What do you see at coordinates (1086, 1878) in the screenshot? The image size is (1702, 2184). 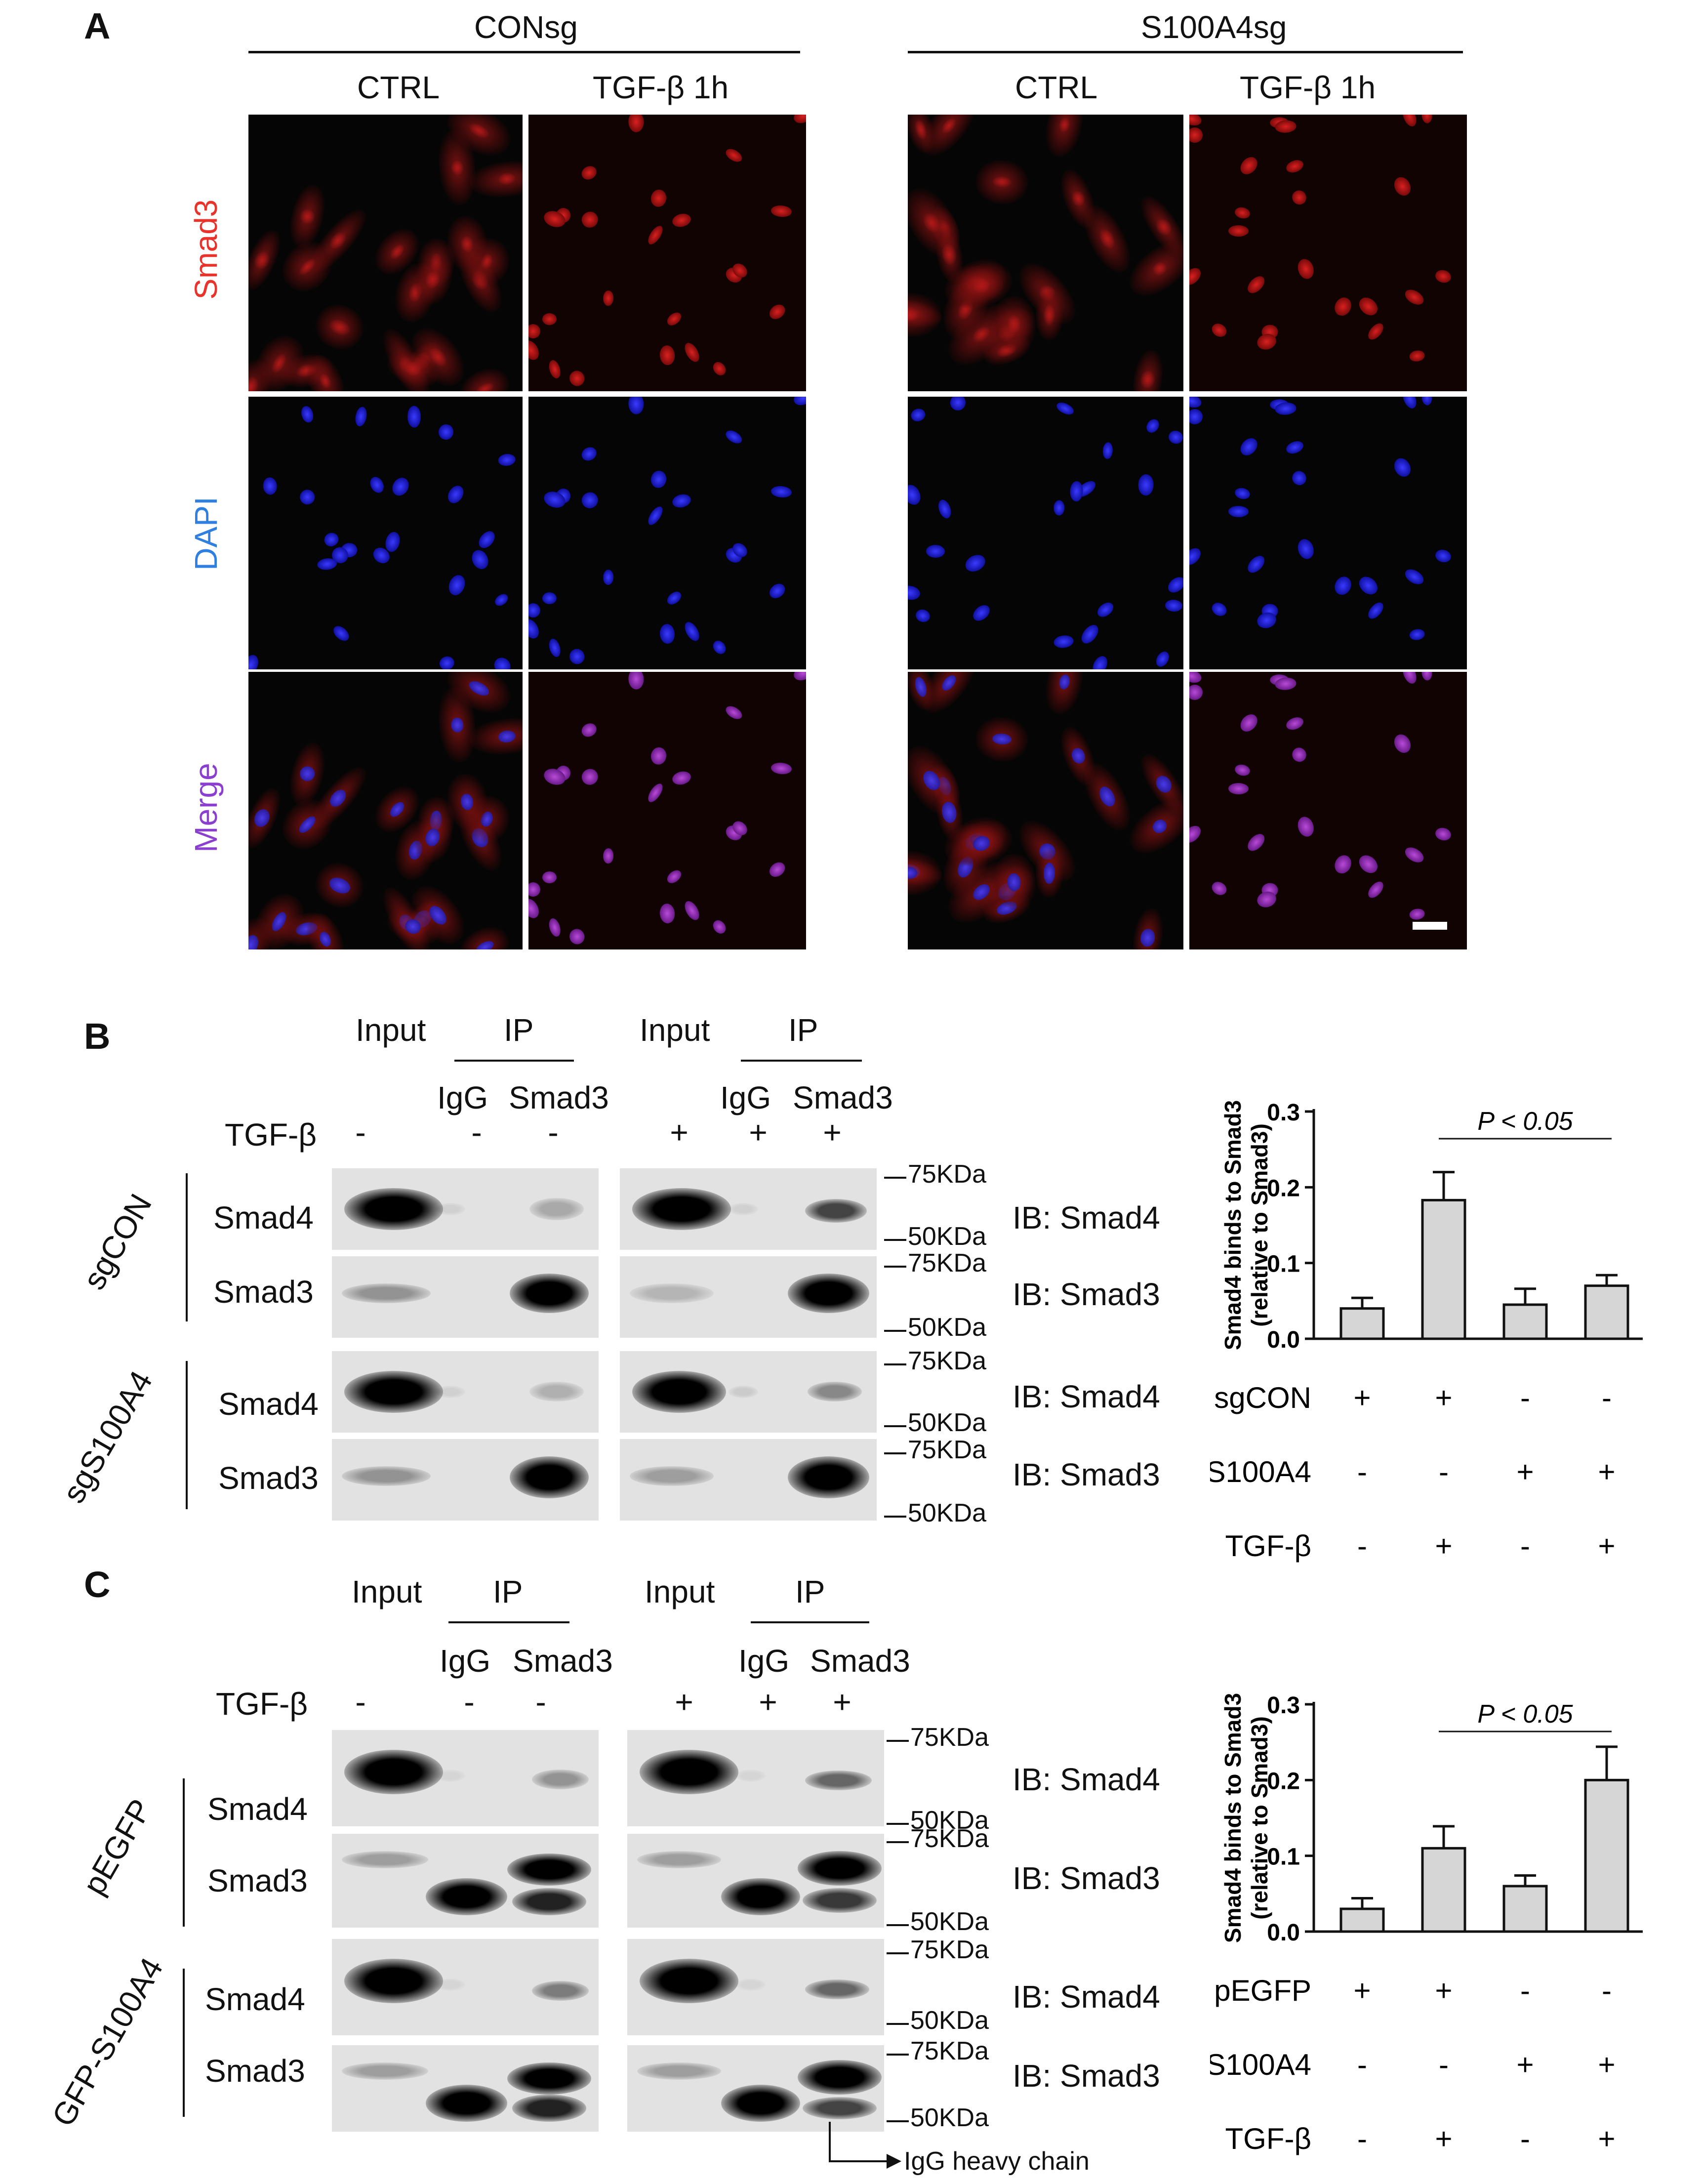 I see `c-ib-2: IB: Smad3` at bounding box center [1086, 1878].